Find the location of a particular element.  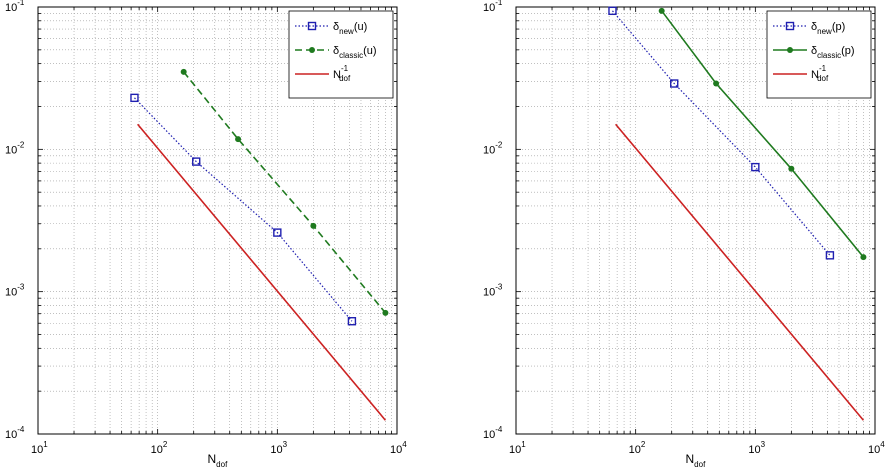

legend-label: δclassic(u) is located at coordinates (355, 52).